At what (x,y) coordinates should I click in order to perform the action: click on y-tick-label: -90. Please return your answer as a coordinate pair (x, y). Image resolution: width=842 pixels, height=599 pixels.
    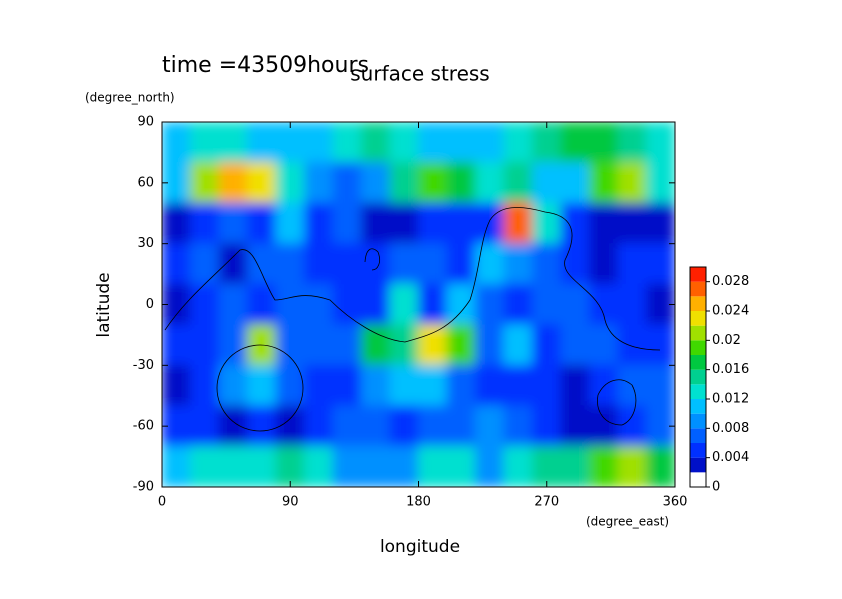
    Looking at the image, I should click on (143, 487).